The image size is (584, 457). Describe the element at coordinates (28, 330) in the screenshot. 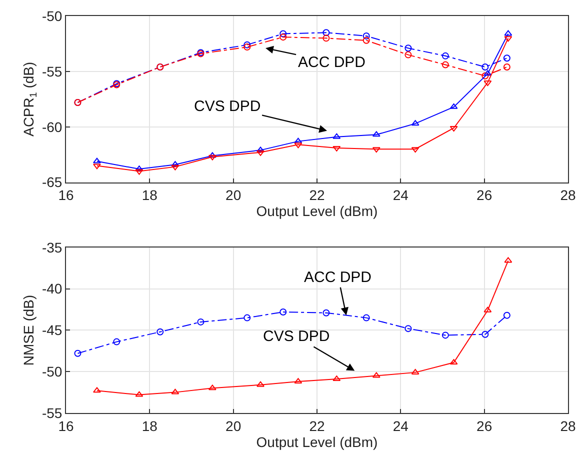

I see `y-axis-title: NMSE (dB)` at that location.